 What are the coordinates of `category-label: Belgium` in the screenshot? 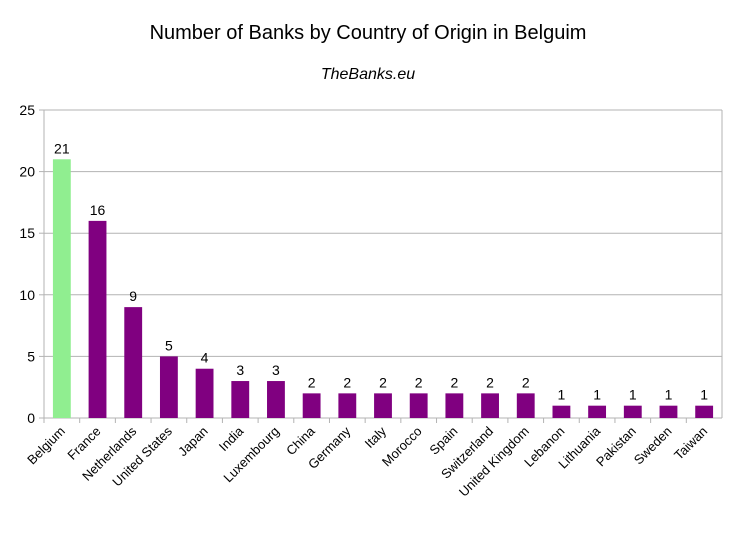 It's located at (46, 446).